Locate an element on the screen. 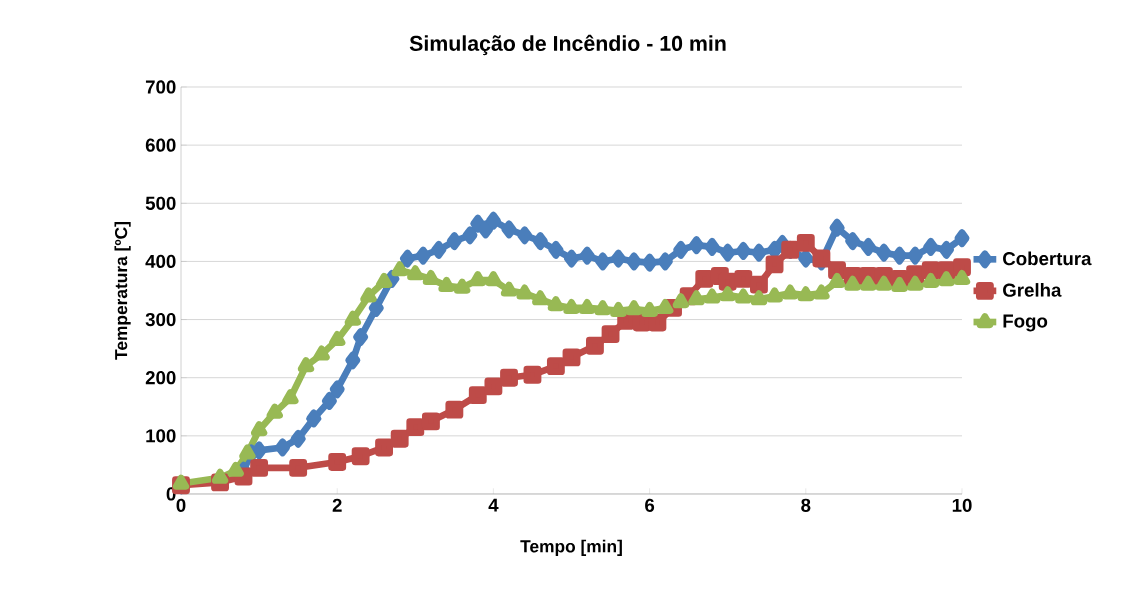 The width and height of the screenshot is (1136, 596). x-tick-label: 4 is located at coordinates (493, 505).